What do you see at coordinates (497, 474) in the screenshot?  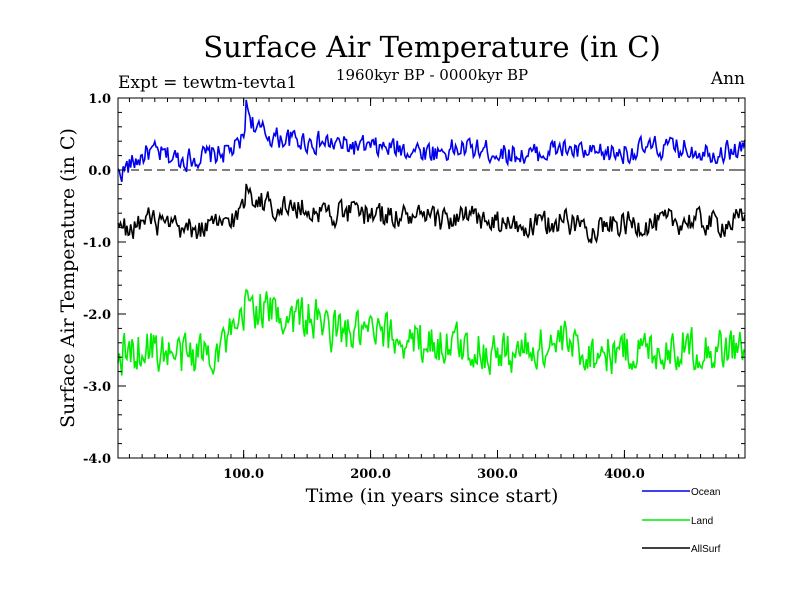 I see `x-tick-label: 300.0` at bounding box center [497, 474].